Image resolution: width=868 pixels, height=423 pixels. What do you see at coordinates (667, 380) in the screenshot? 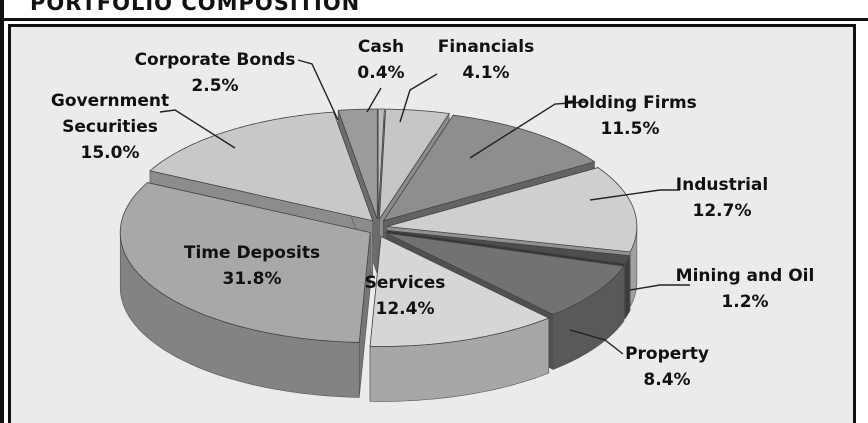
I see `value-label: 8.4%` at bounding box center [667, 380].